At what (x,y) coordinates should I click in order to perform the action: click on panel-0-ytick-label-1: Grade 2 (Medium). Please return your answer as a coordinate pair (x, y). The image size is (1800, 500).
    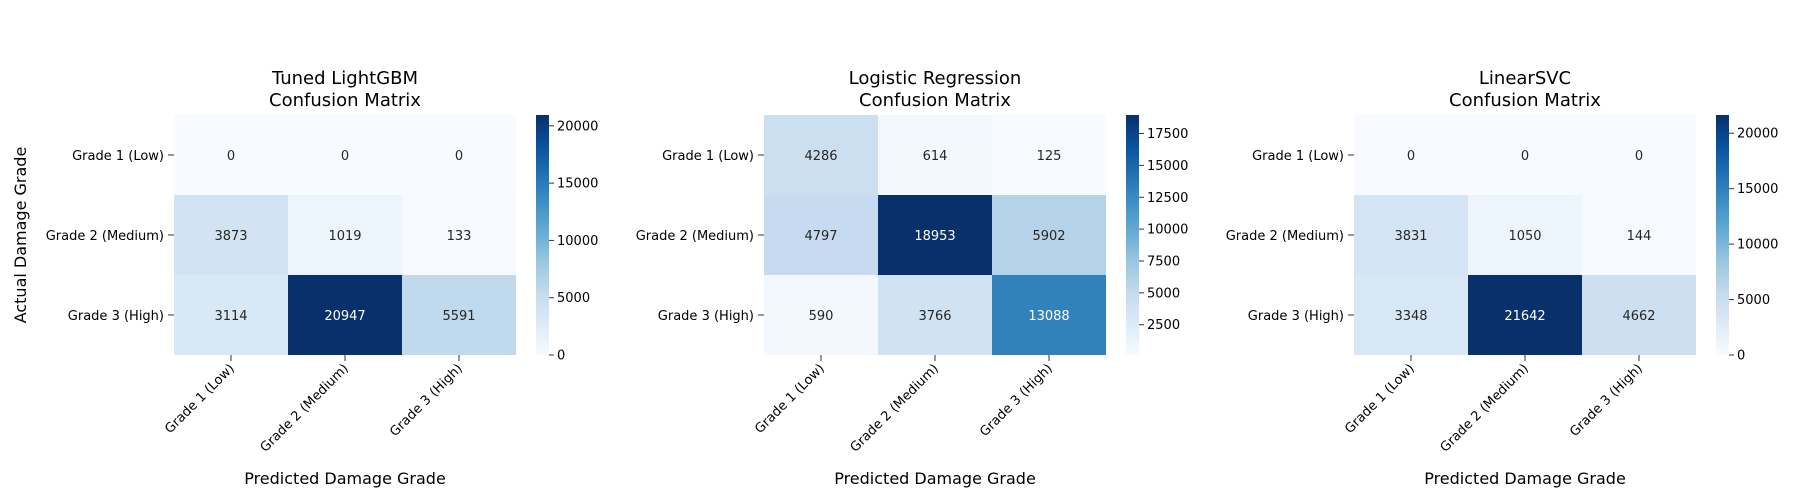
    Looking at the image, I should click on (105, 236).